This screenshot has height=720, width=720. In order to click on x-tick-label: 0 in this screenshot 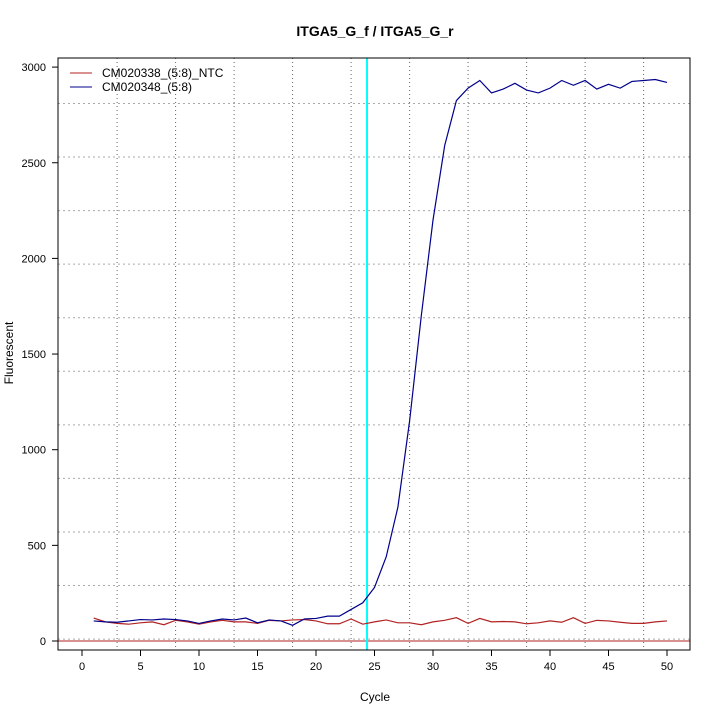, I will do `click(82, 667)`.